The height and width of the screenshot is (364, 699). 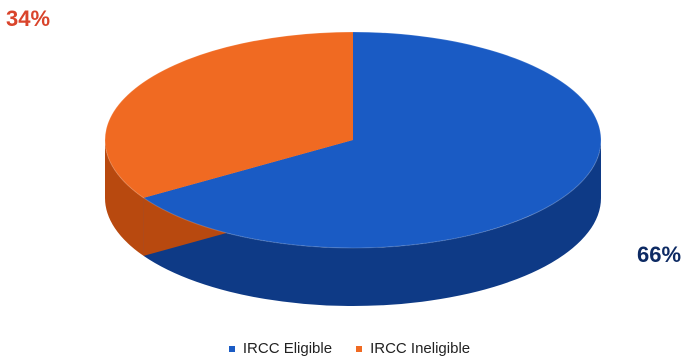 I want to click on chart-legend: IRCC Eligible IRCC Ineligible, so click(x=349, y=348).